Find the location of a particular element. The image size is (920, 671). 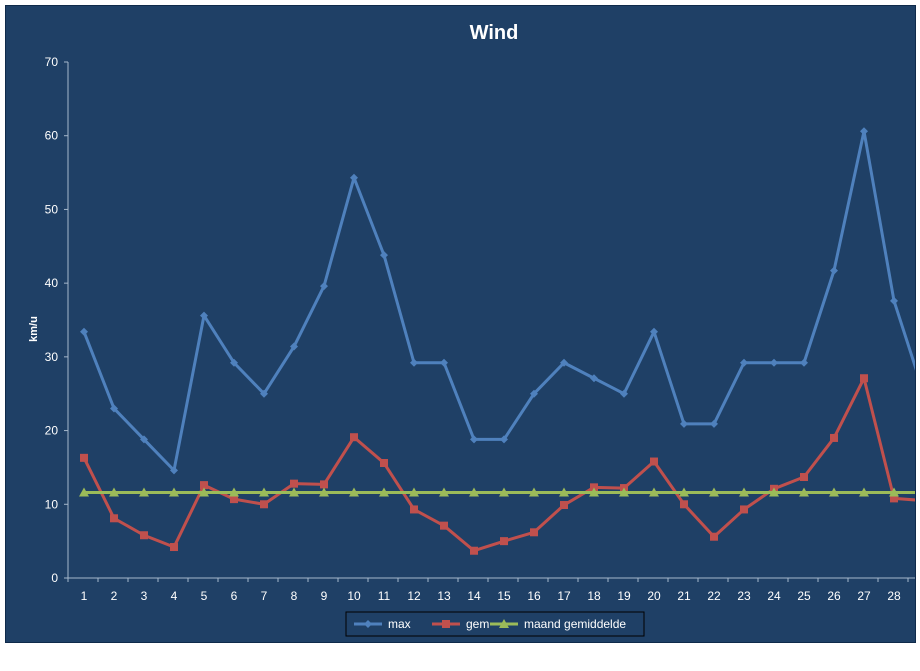

x-tick-label: 21 is located at coordinates (684, 596).